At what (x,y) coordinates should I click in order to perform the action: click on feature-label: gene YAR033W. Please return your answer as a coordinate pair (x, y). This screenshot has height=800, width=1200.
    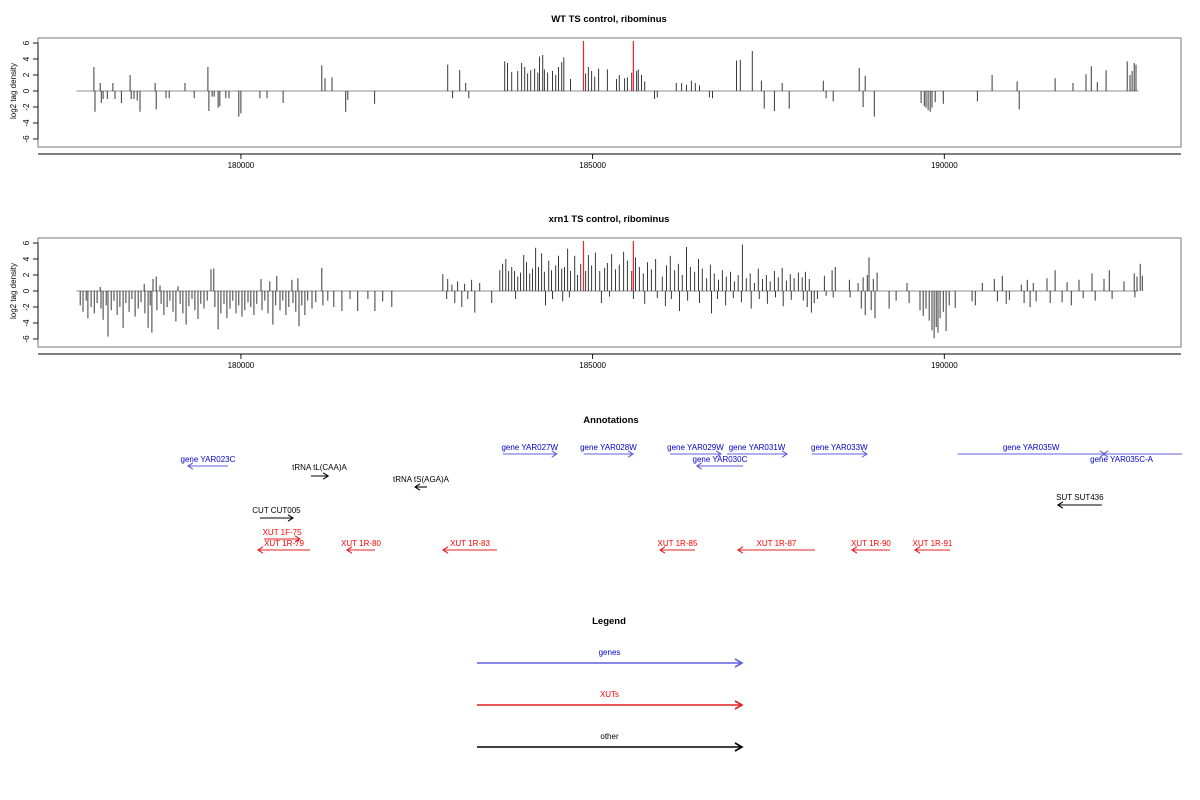
    Looking at the image, I should click on (839, 447).